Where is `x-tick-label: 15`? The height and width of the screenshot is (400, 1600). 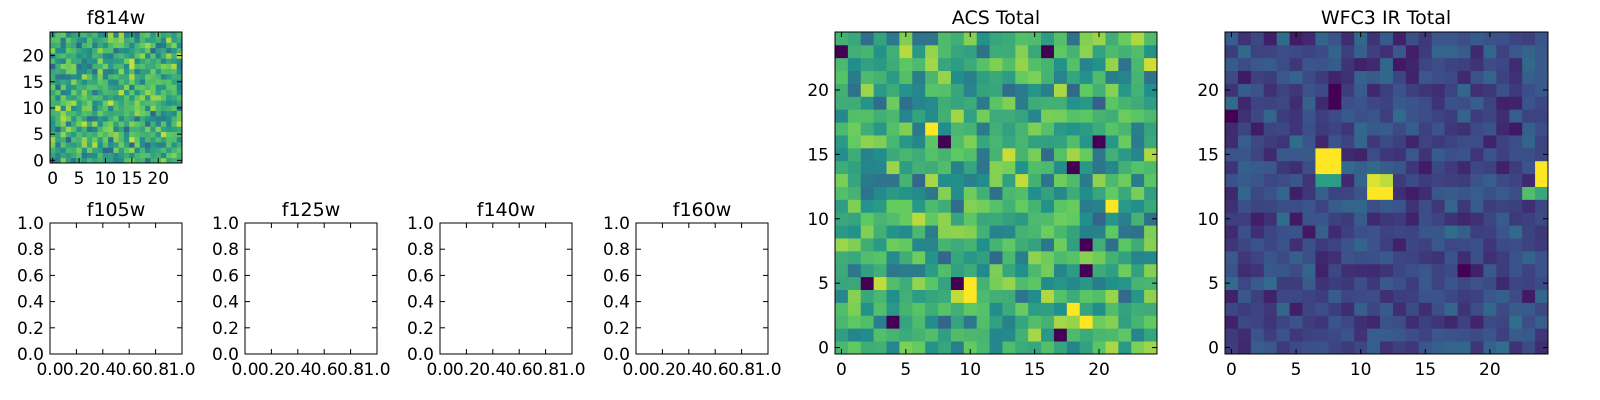
x-tick-label: 15 is located at coordinates (132, 179).